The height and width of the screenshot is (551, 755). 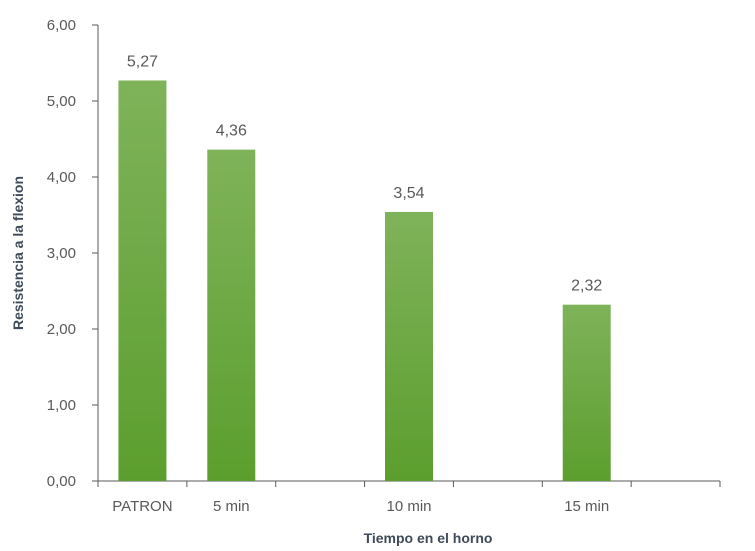 I want to click on y-tick-label: 4,00, so click(x=61, y=177).